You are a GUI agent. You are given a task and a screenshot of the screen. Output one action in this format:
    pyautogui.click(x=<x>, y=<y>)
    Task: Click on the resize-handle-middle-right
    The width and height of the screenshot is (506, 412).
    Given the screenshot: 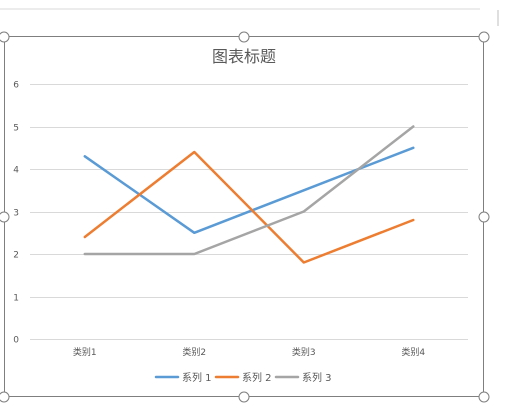 What is the action you would take?
    pyautogui.click(x=484, y=217)
    